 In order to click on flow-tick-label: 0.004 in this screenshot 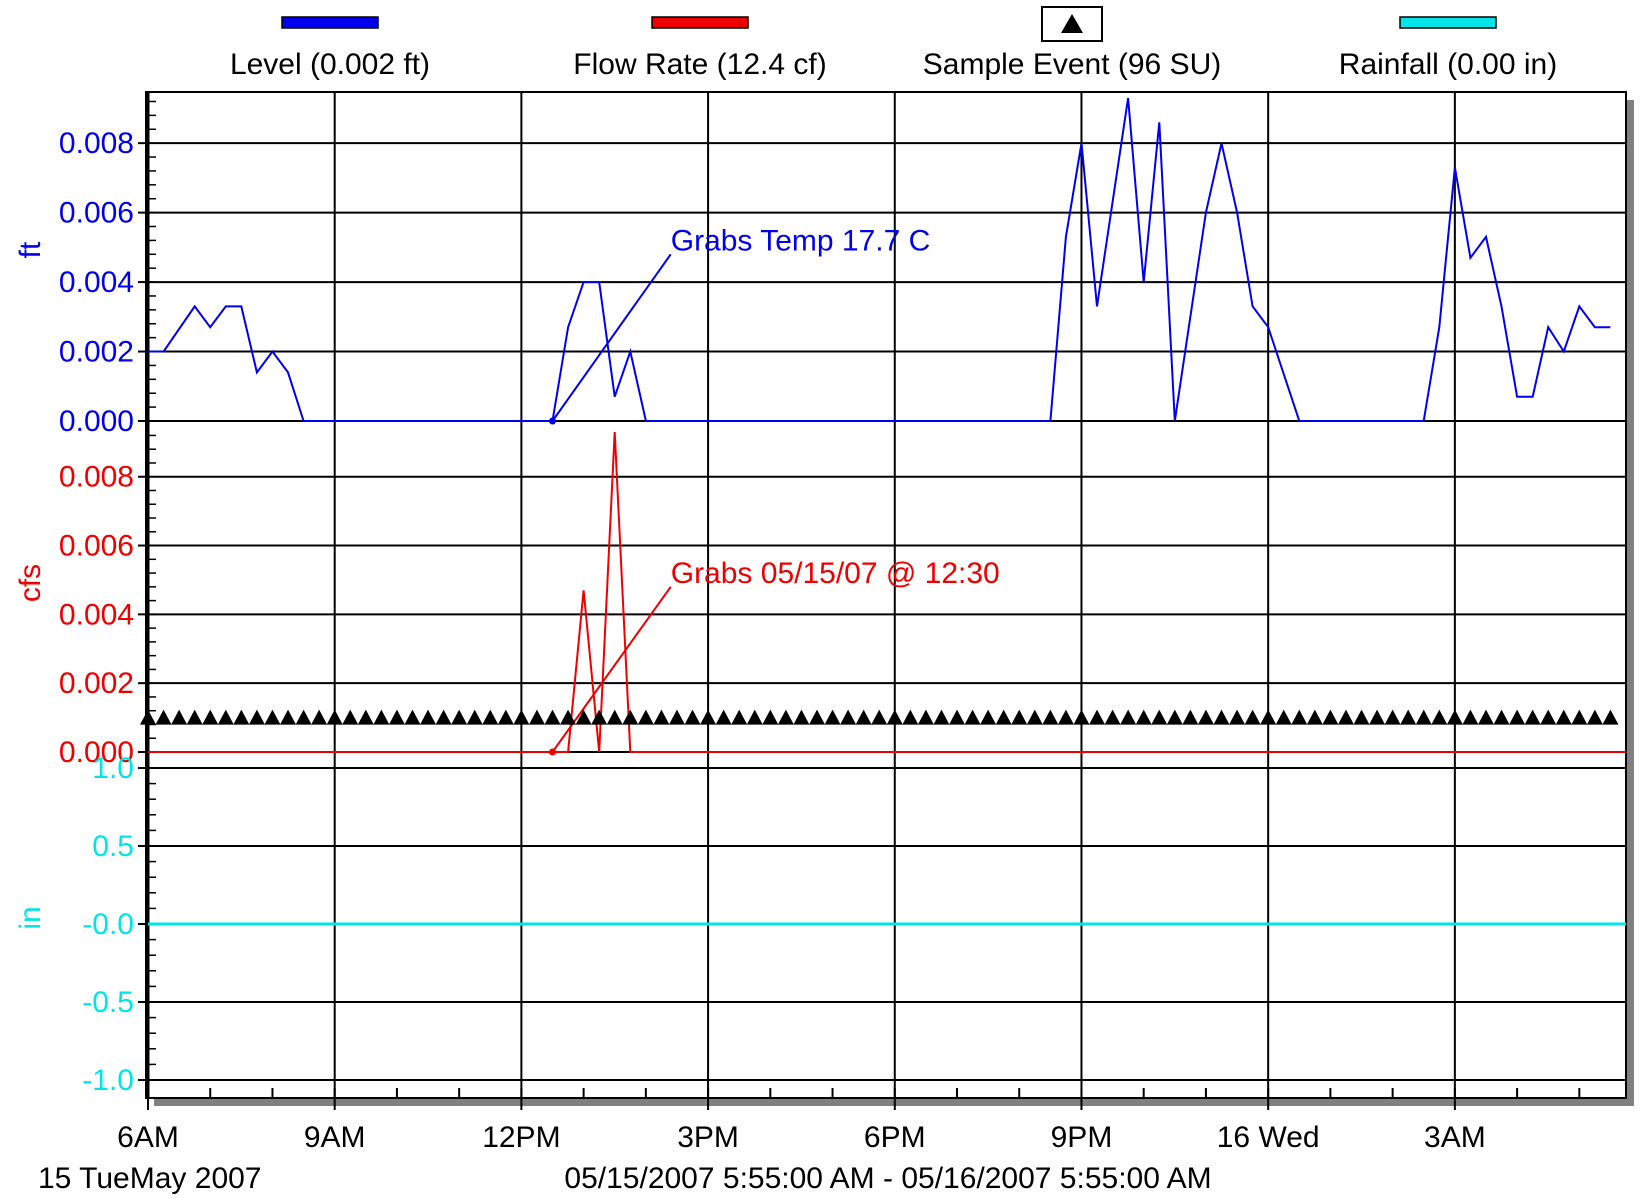, I will do `click(96, 614)`.